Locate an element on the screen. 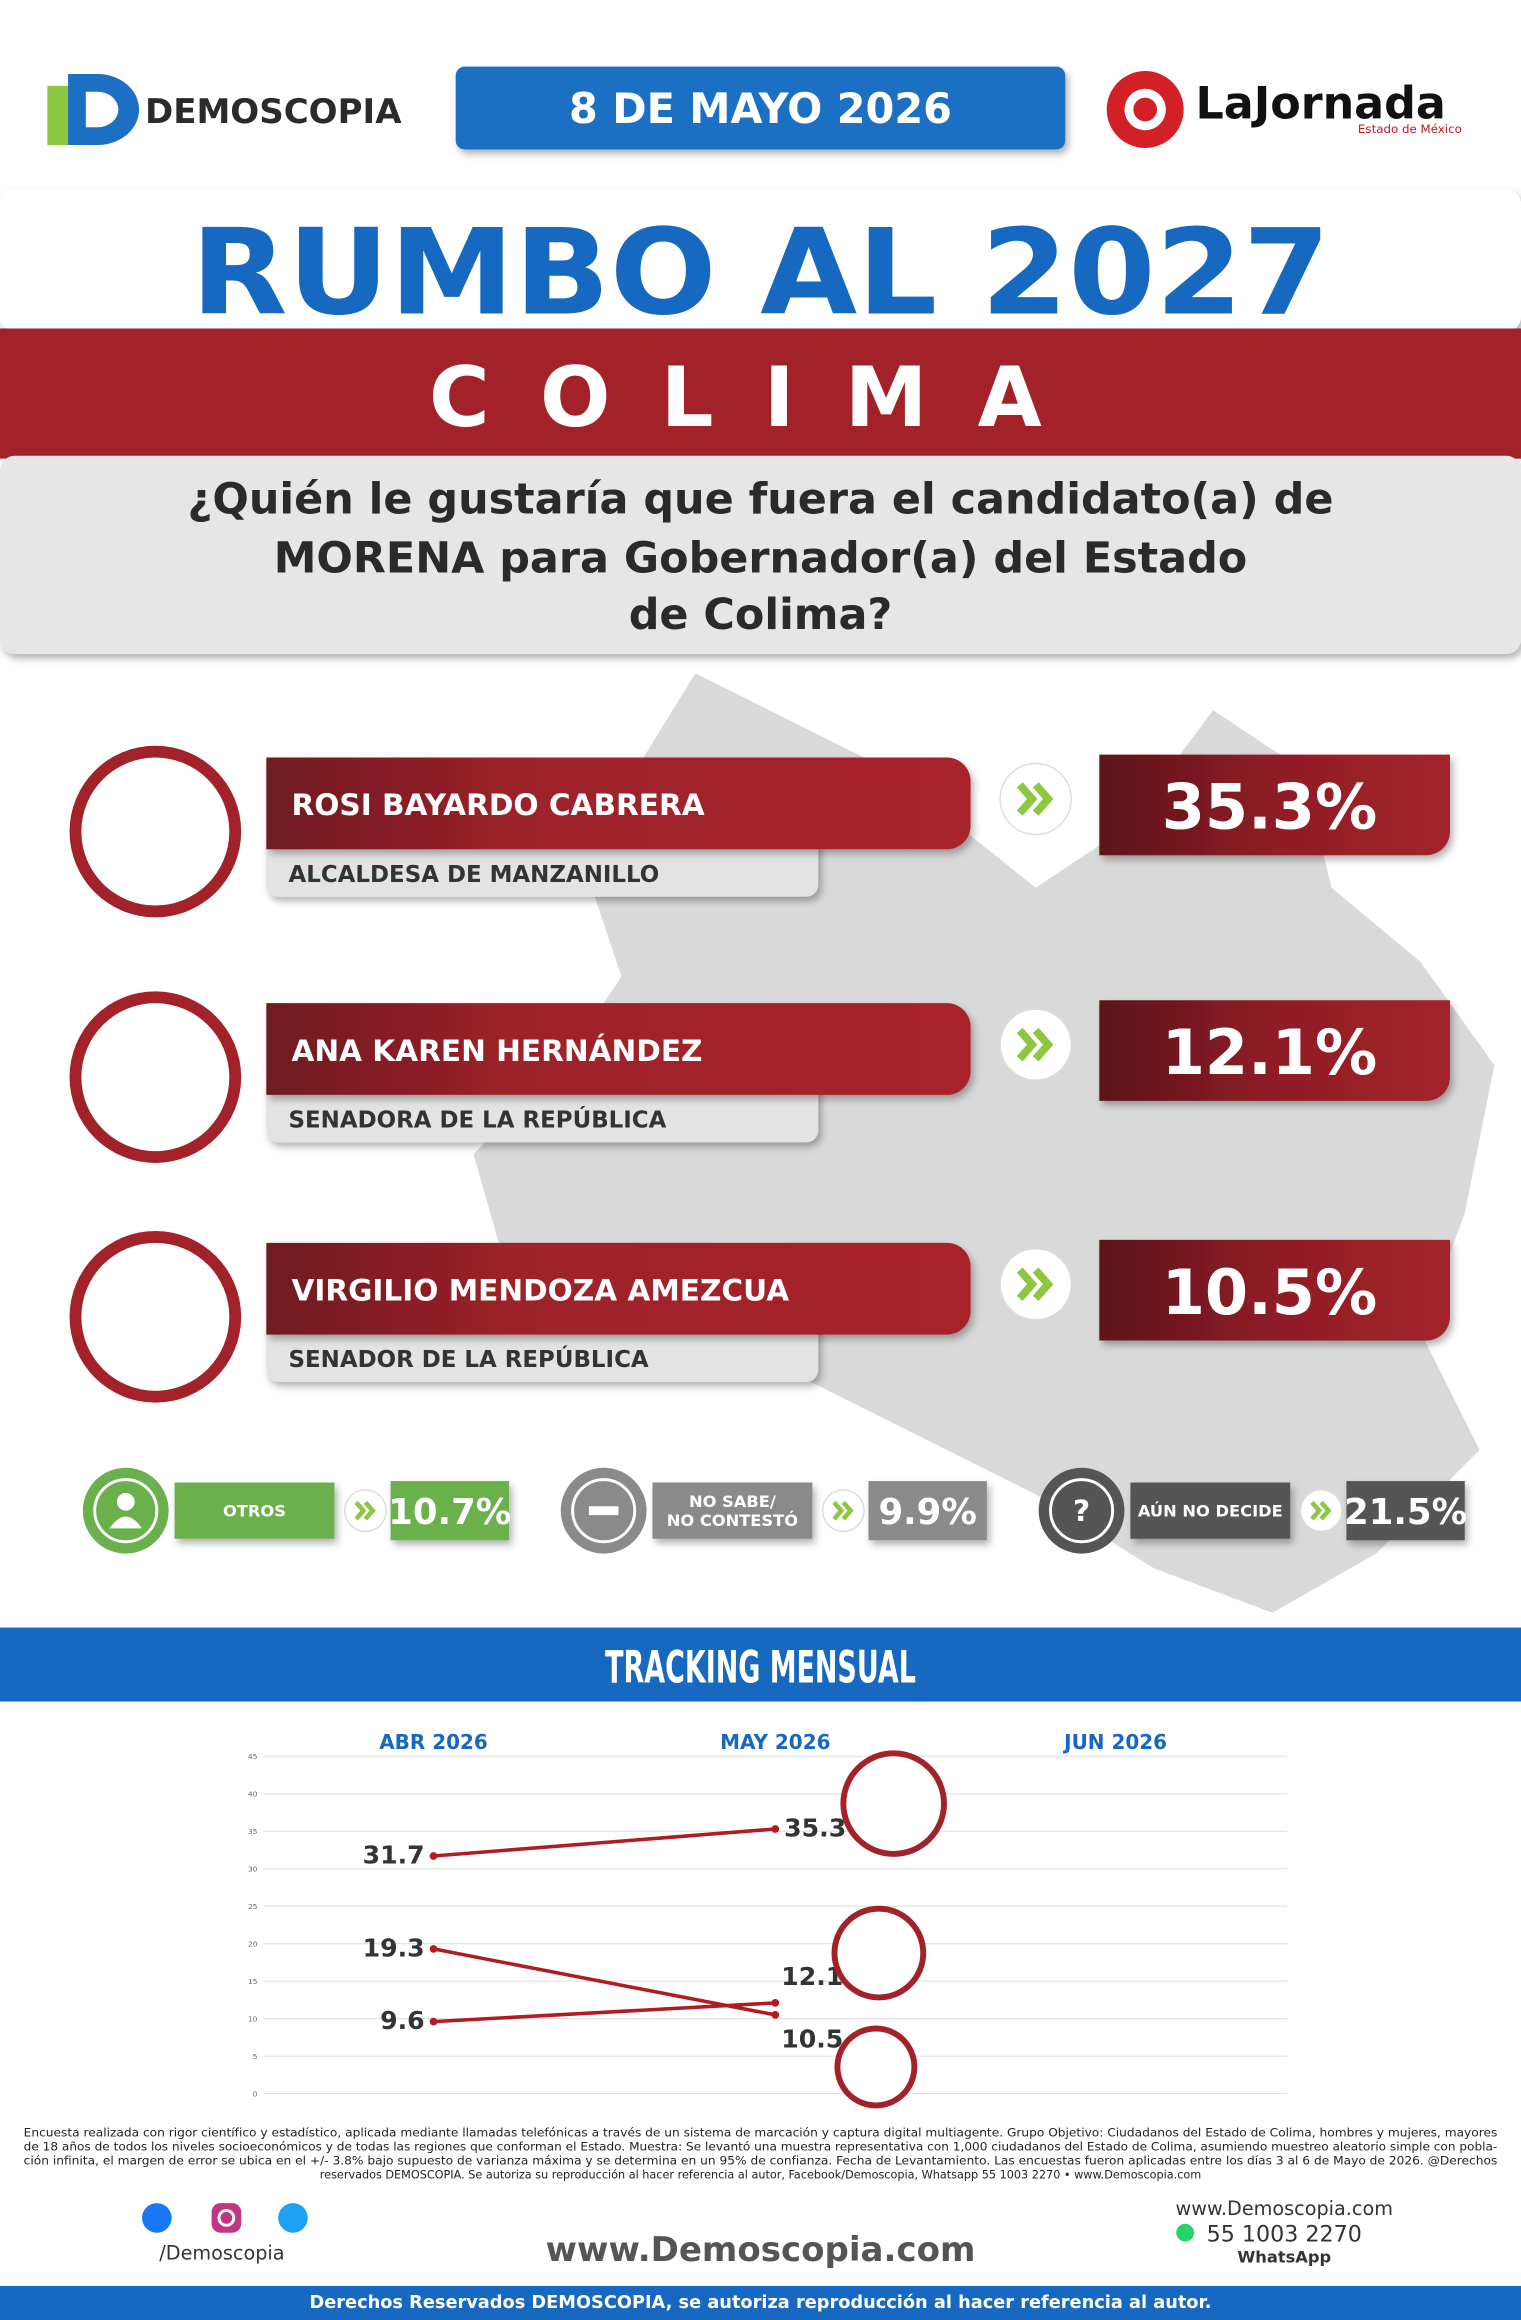 Image resolution: width=1521 pixels, height=2320 pixels. icon-minus is located at coordinates (603, 1511).